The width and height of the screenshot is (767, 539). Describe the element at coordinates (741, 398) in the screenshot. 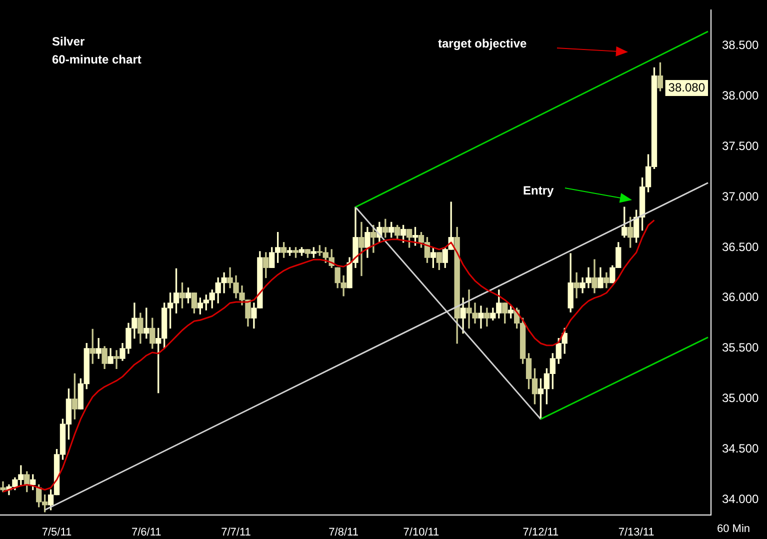

I see `y-tick-label: 35.000` at that location.